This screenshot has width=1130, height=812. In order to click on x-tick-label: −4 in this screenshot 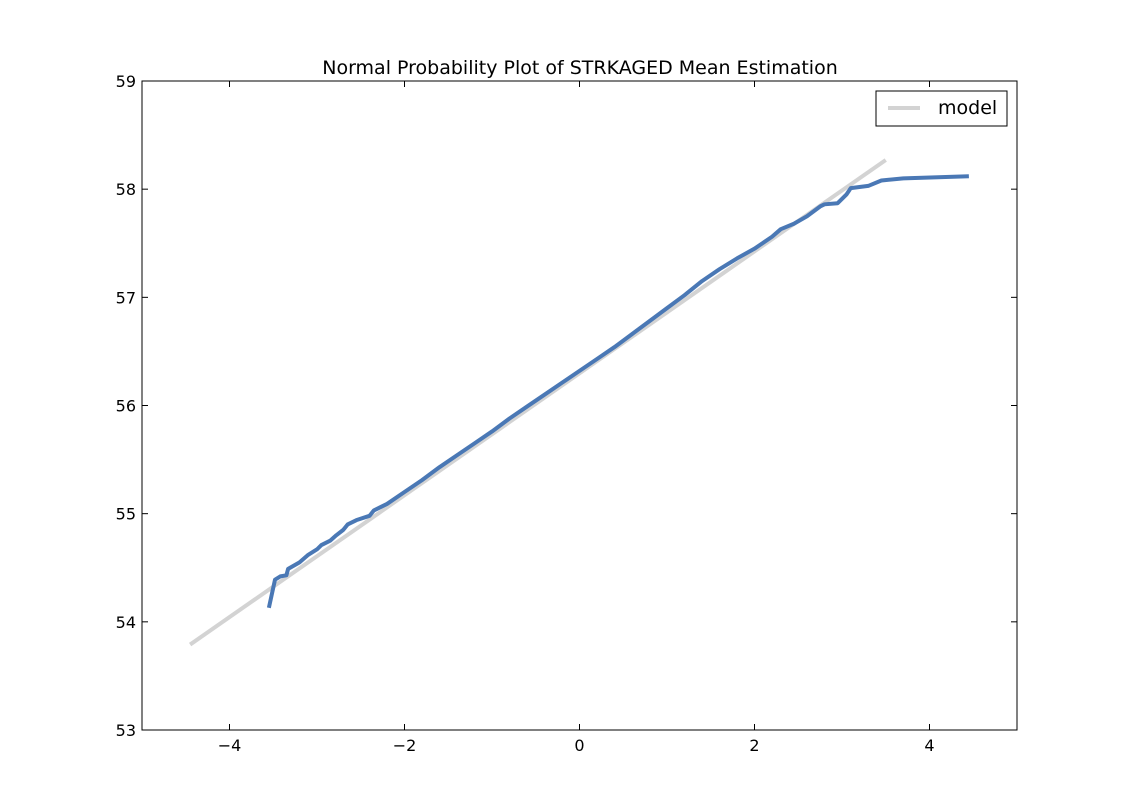, I will do `click(230, 745)`.